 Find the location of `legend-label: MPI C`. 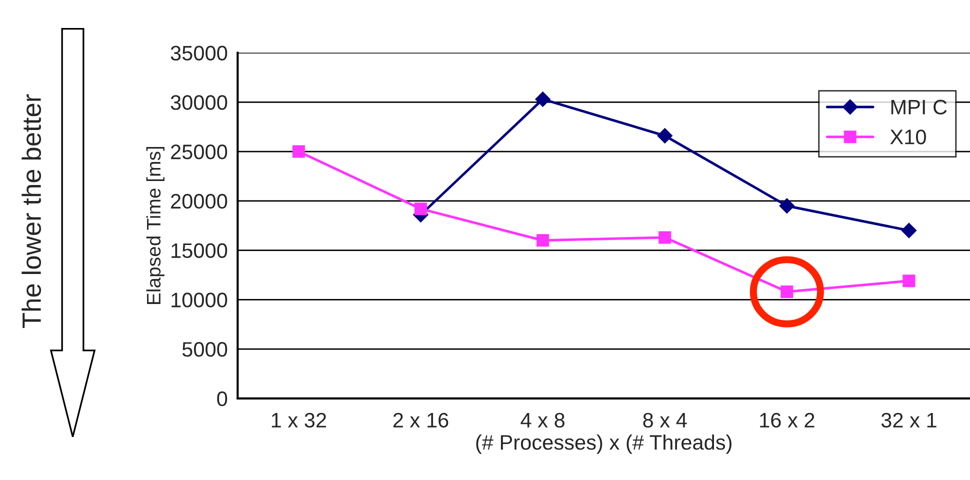

legend-label: MPI C is located at coordinates (919, 107).